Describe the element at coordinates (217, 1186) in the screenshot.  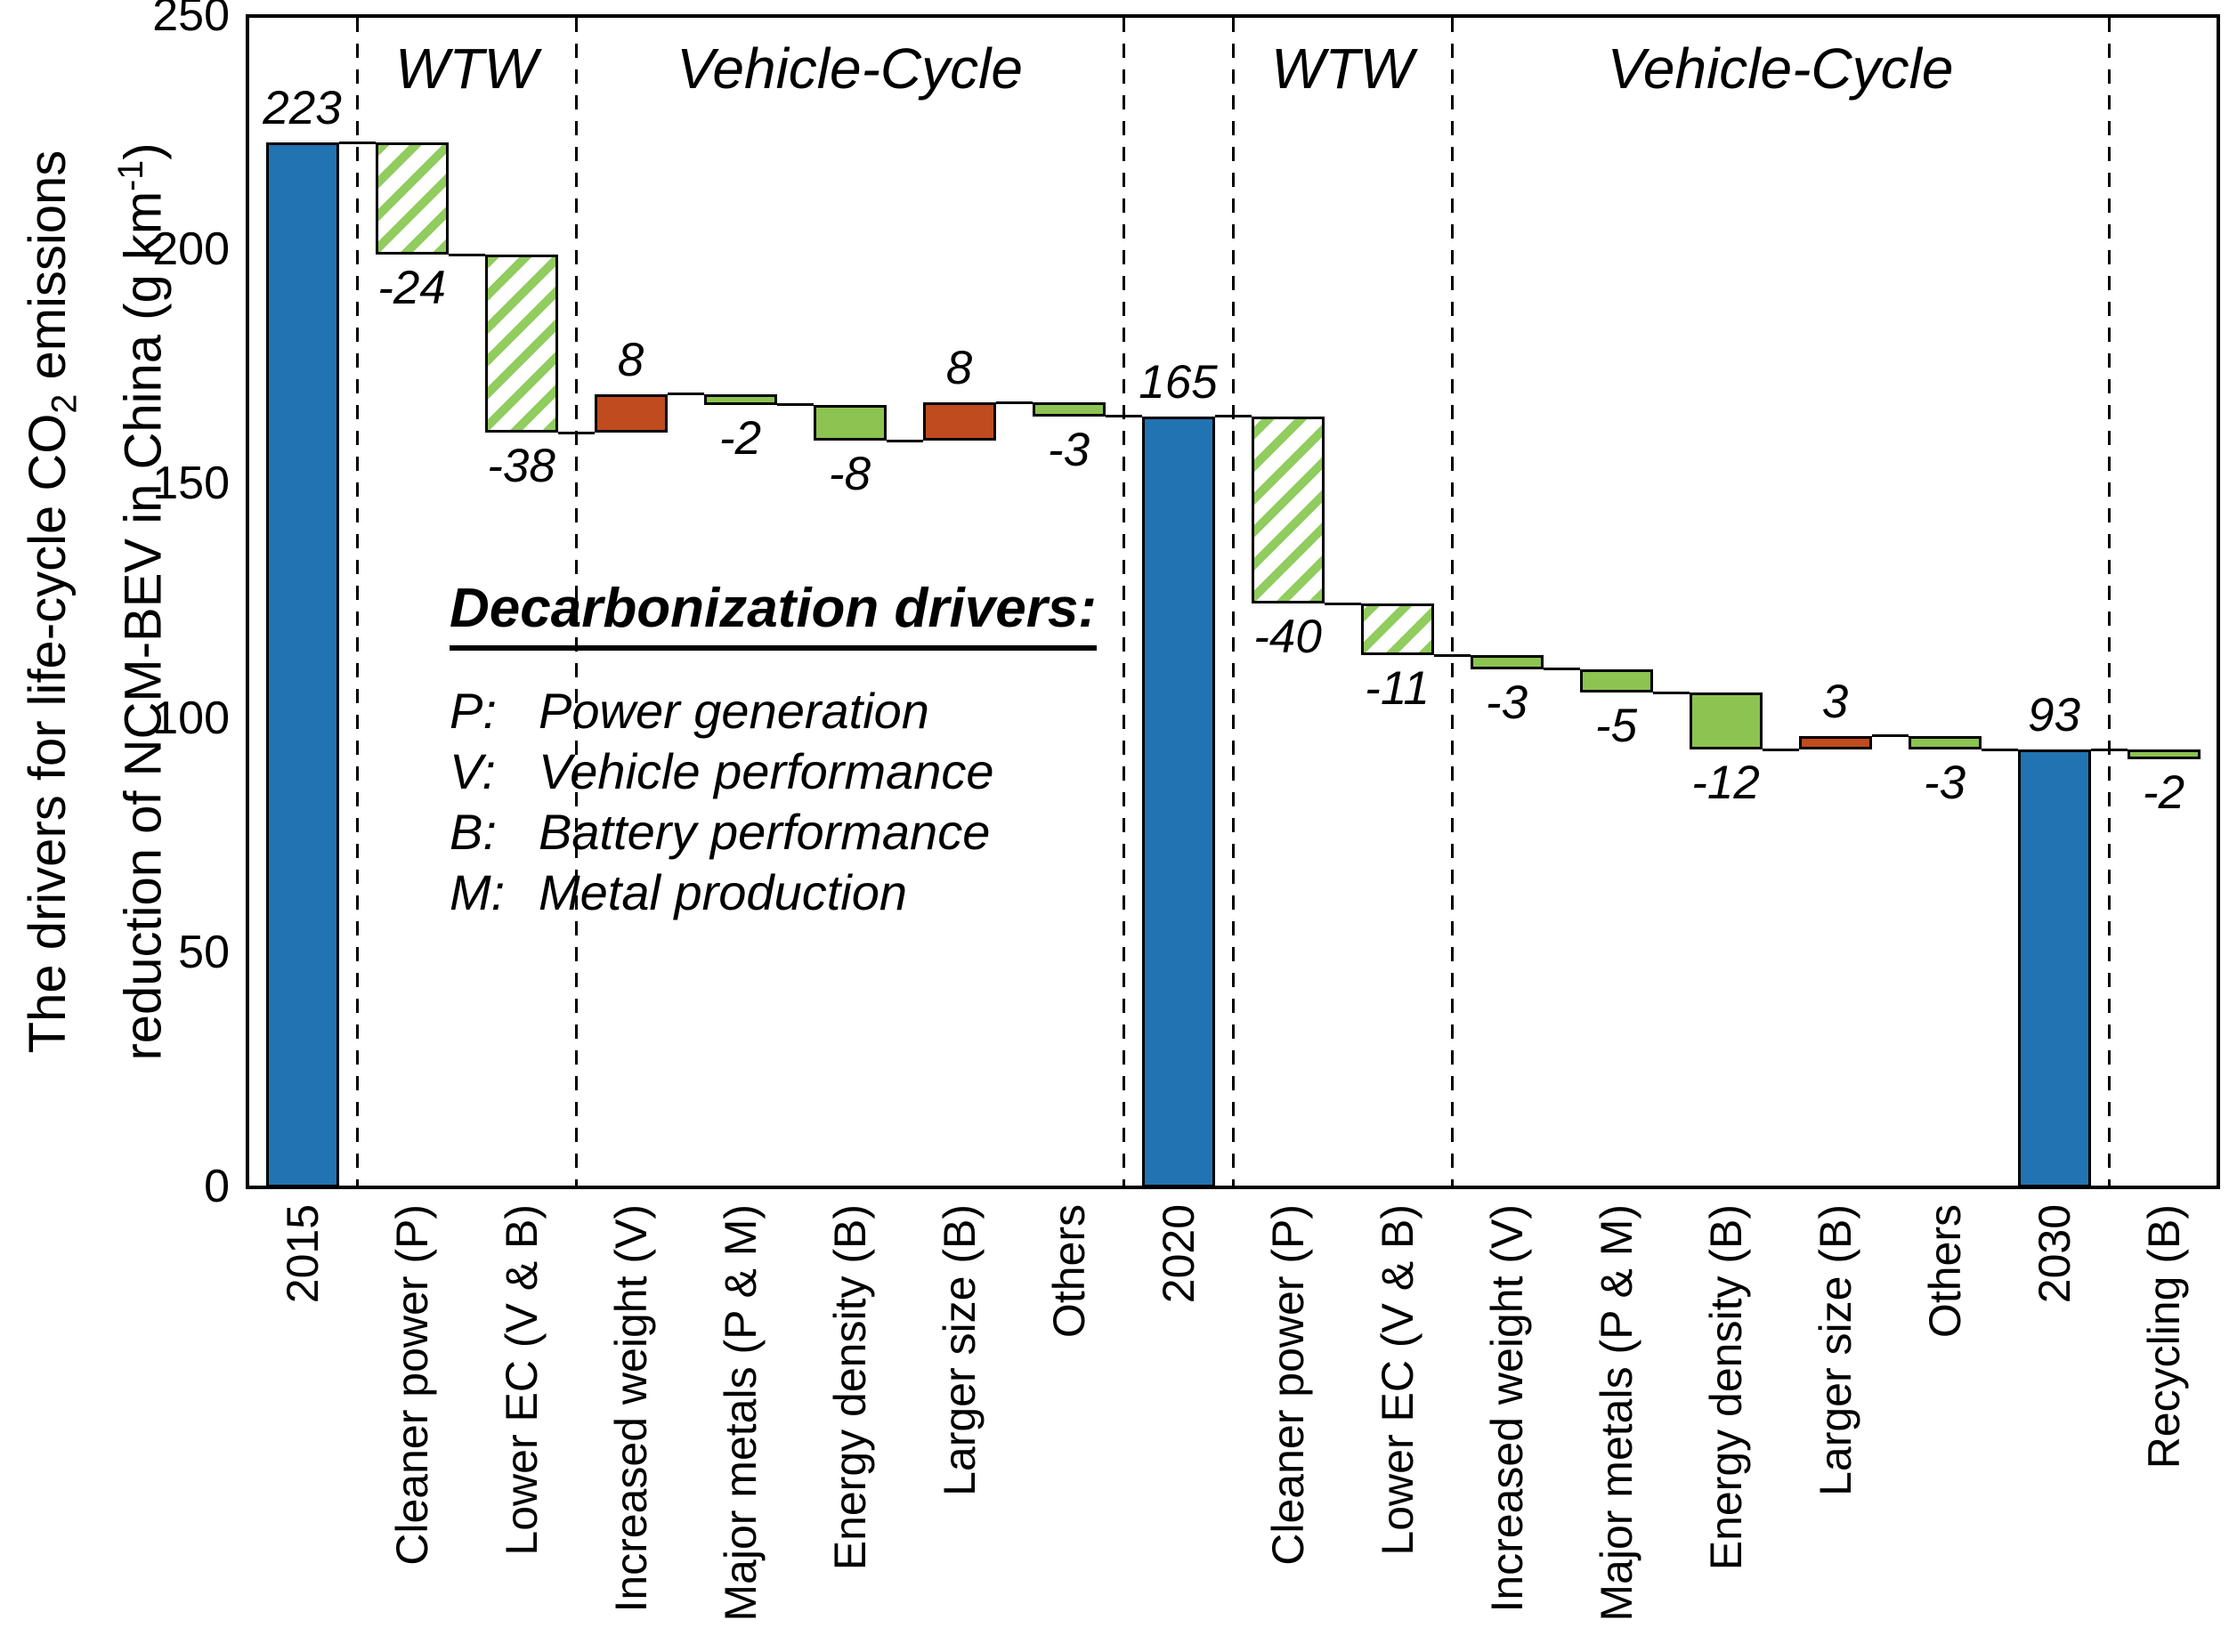
I see `y-axis-tick-label-0: 0` at that location.